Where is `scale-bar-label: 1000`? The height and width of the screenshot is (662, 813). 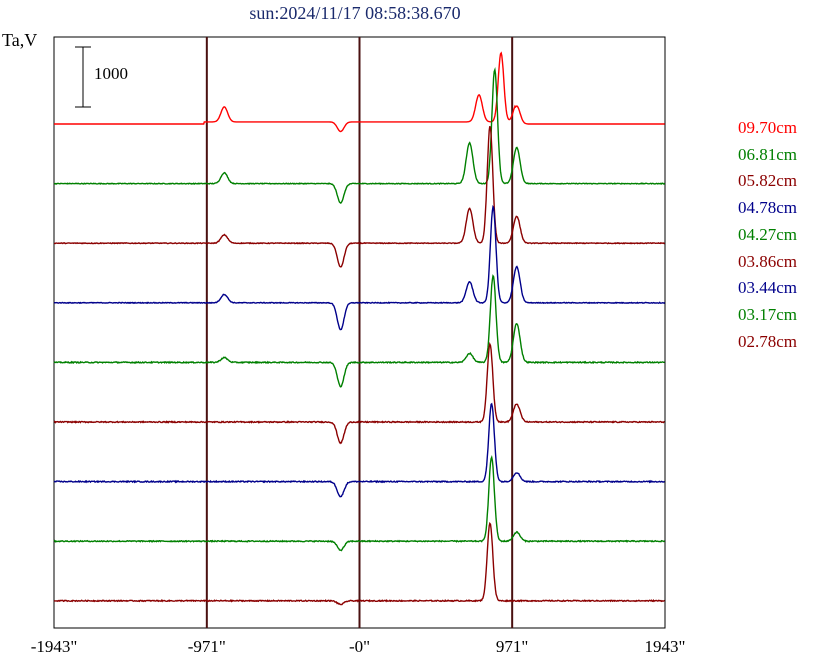
scale-bar-label: 1000 is located at coordinates (111, 73).